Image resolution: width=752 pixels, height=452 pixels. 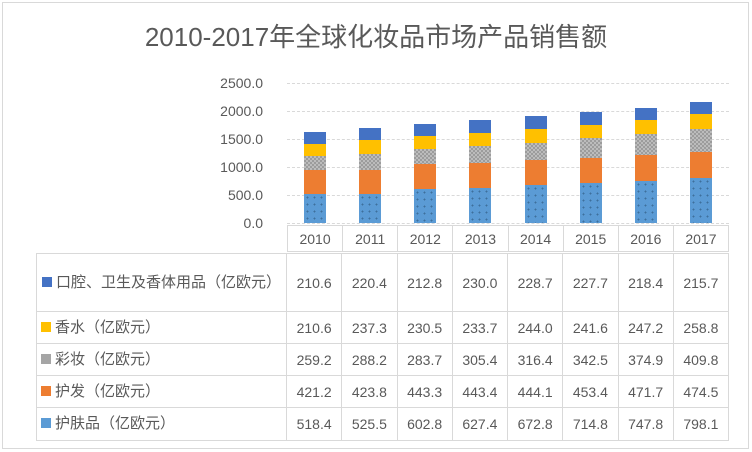 I want to click on y-axis-tick-label: 2000.0, so click(x=241, y=111).